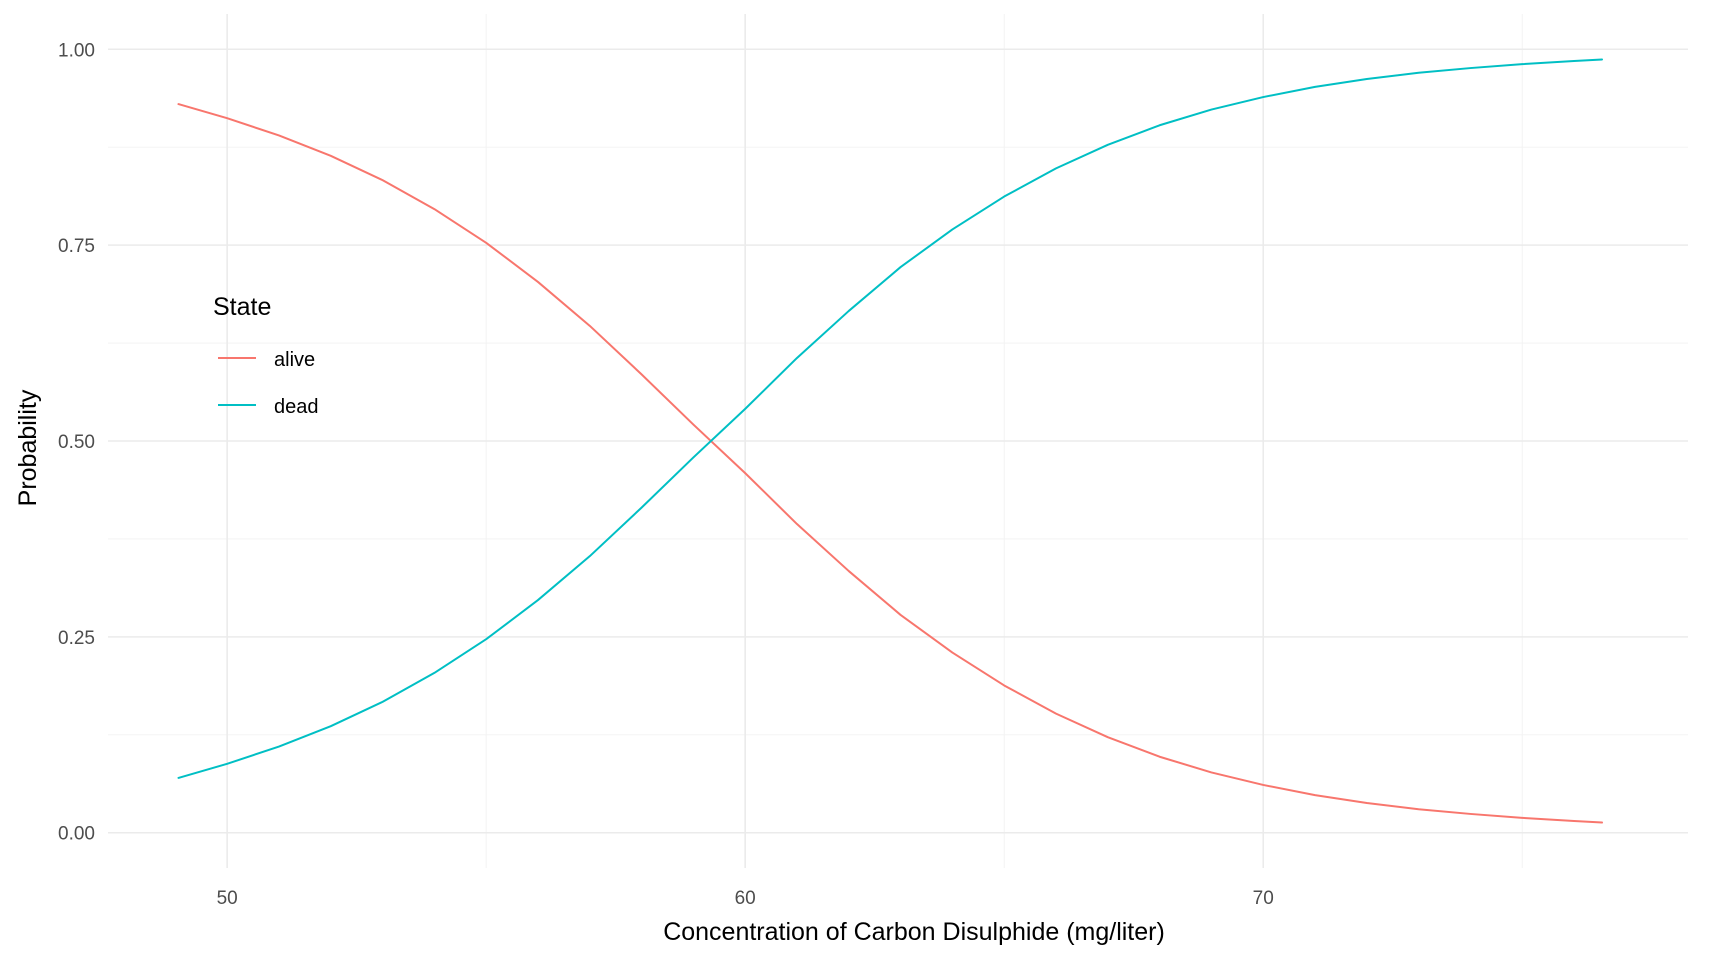 This screenshot has height=960, width=1728. I want to click on y-axis-tick-labels: 0.00 0.25 0.50 0.75 1.00, so click(76, 442).